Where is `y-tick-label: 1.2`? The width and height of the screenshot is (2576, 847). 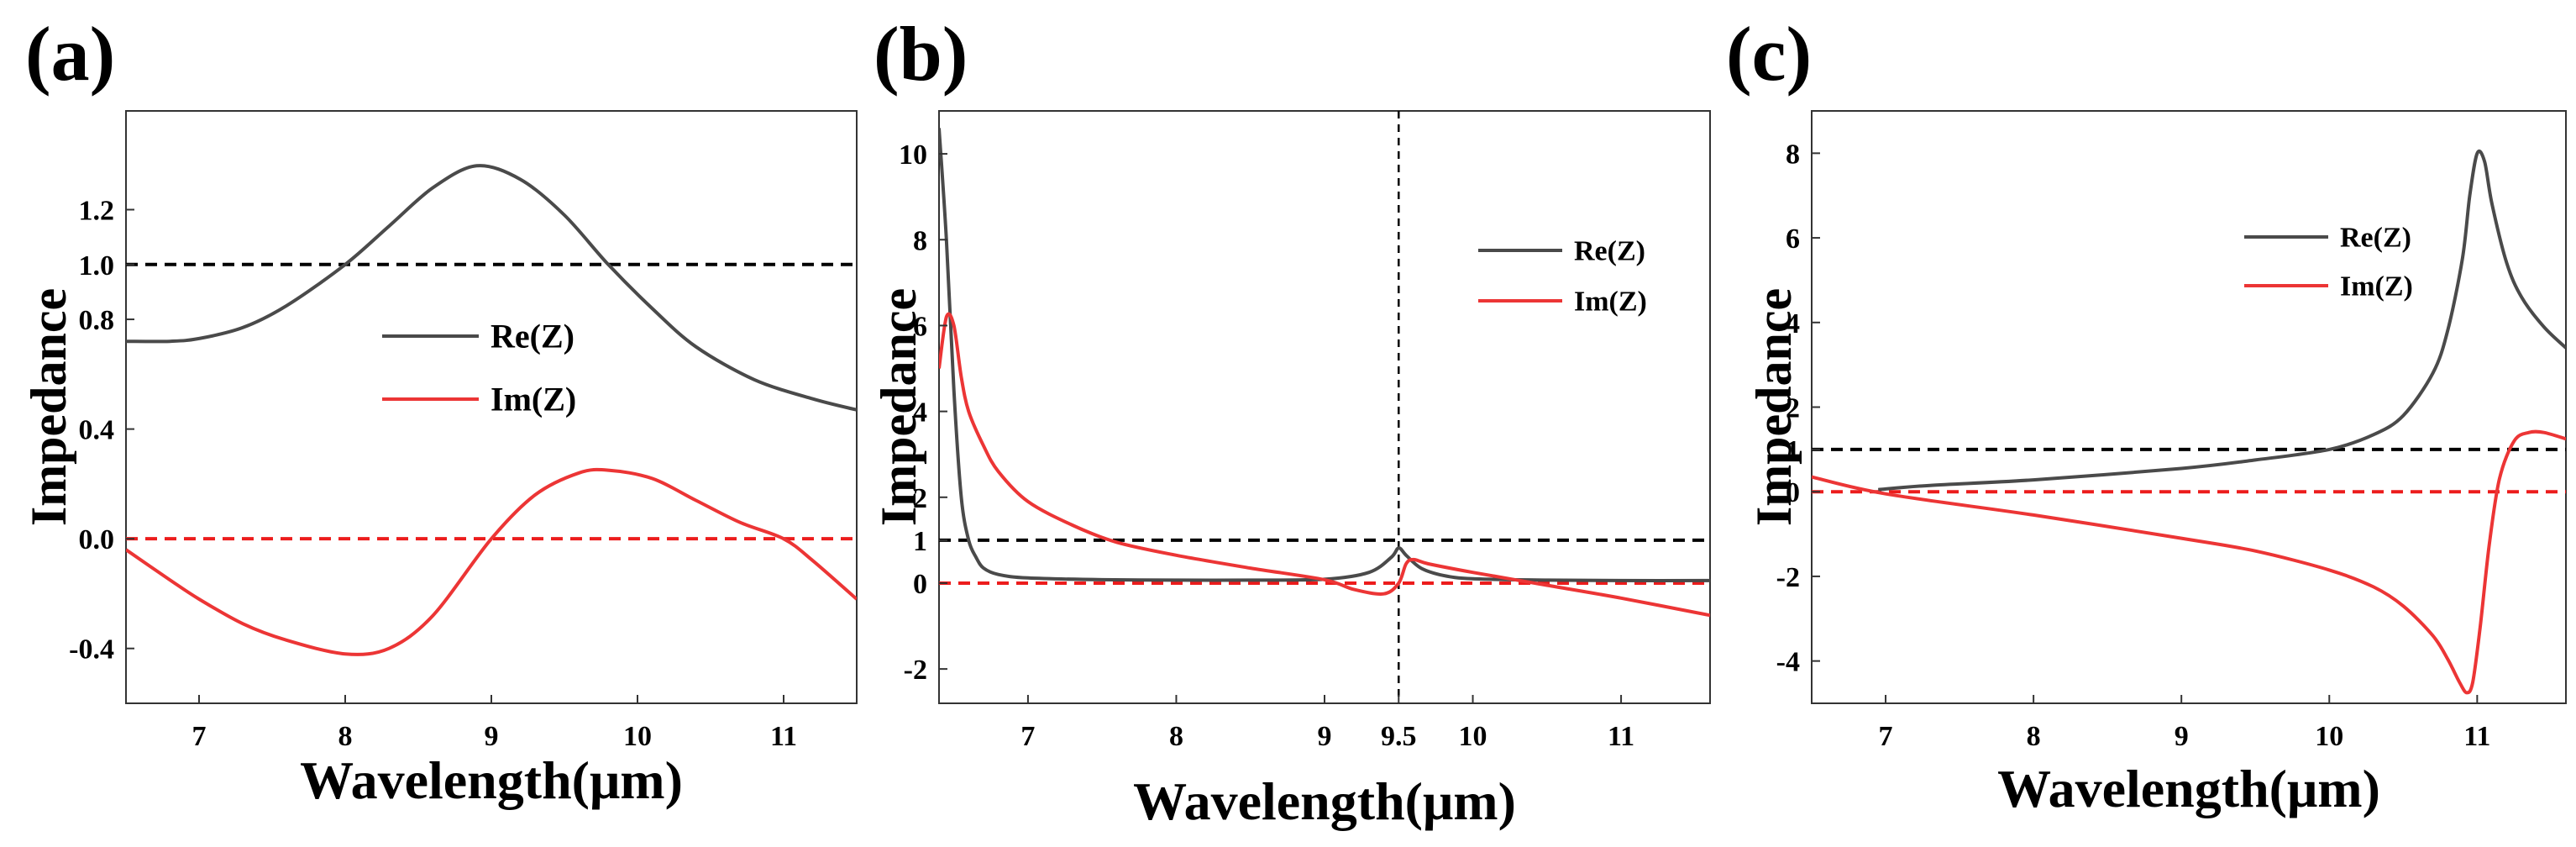
y-tick-label: 1.2 is located at coordinates (97, 211).